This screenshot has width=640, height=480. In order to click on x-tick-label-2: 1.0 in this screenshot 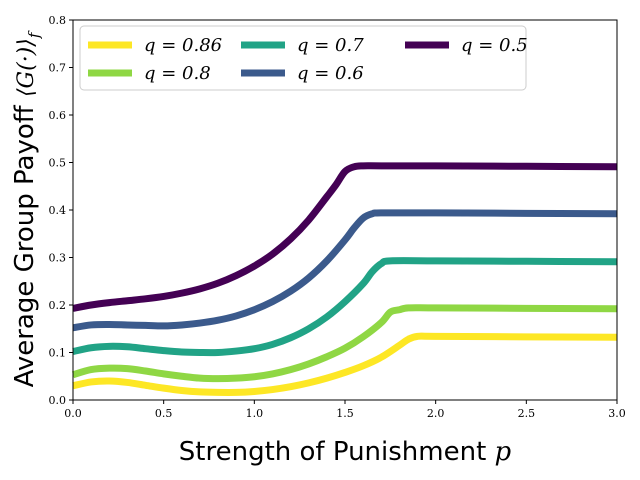, I will do `click(255, 413)`.